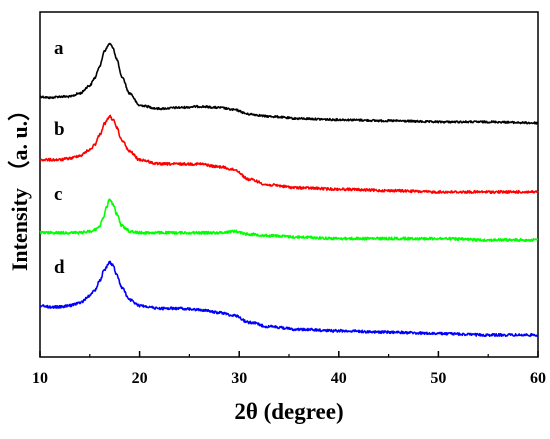 This screenshot has width=550, height=439. I want to click on series-c: c, so click(289, 213).